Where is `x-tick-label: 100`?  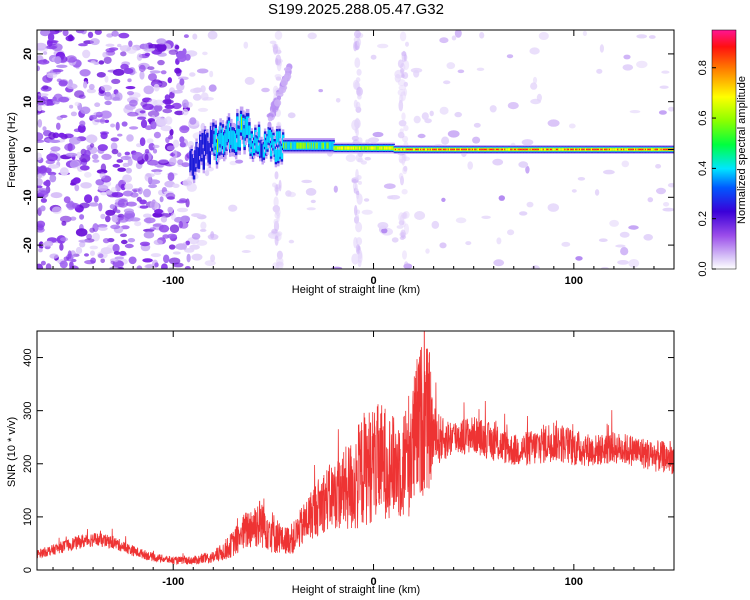
x-tick-label: 100 is located at coordinates (574, 582).